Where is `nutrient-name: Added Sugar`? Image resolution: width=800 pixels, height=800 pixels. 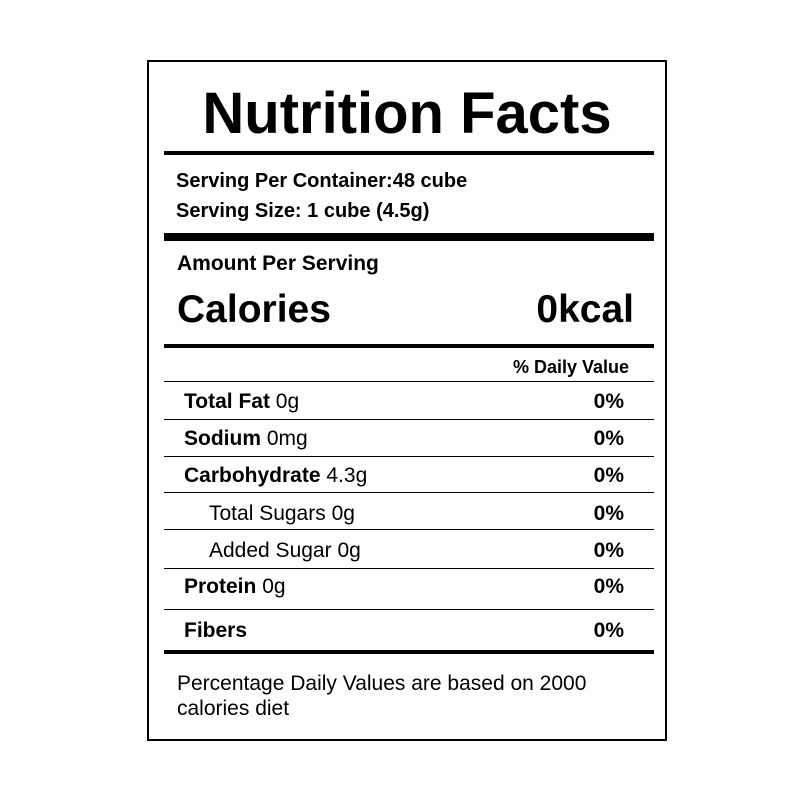
nutrient-name: Added Sugar is located at coordinates (270, 550).